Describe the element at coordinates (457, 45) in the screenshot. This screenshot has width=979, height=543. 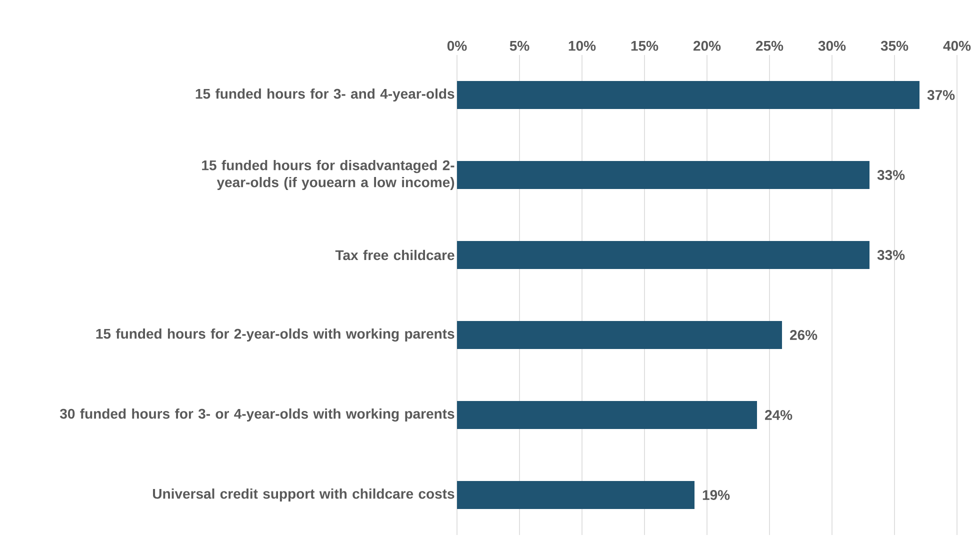
I see `x-tick-label: 0%` at that location.